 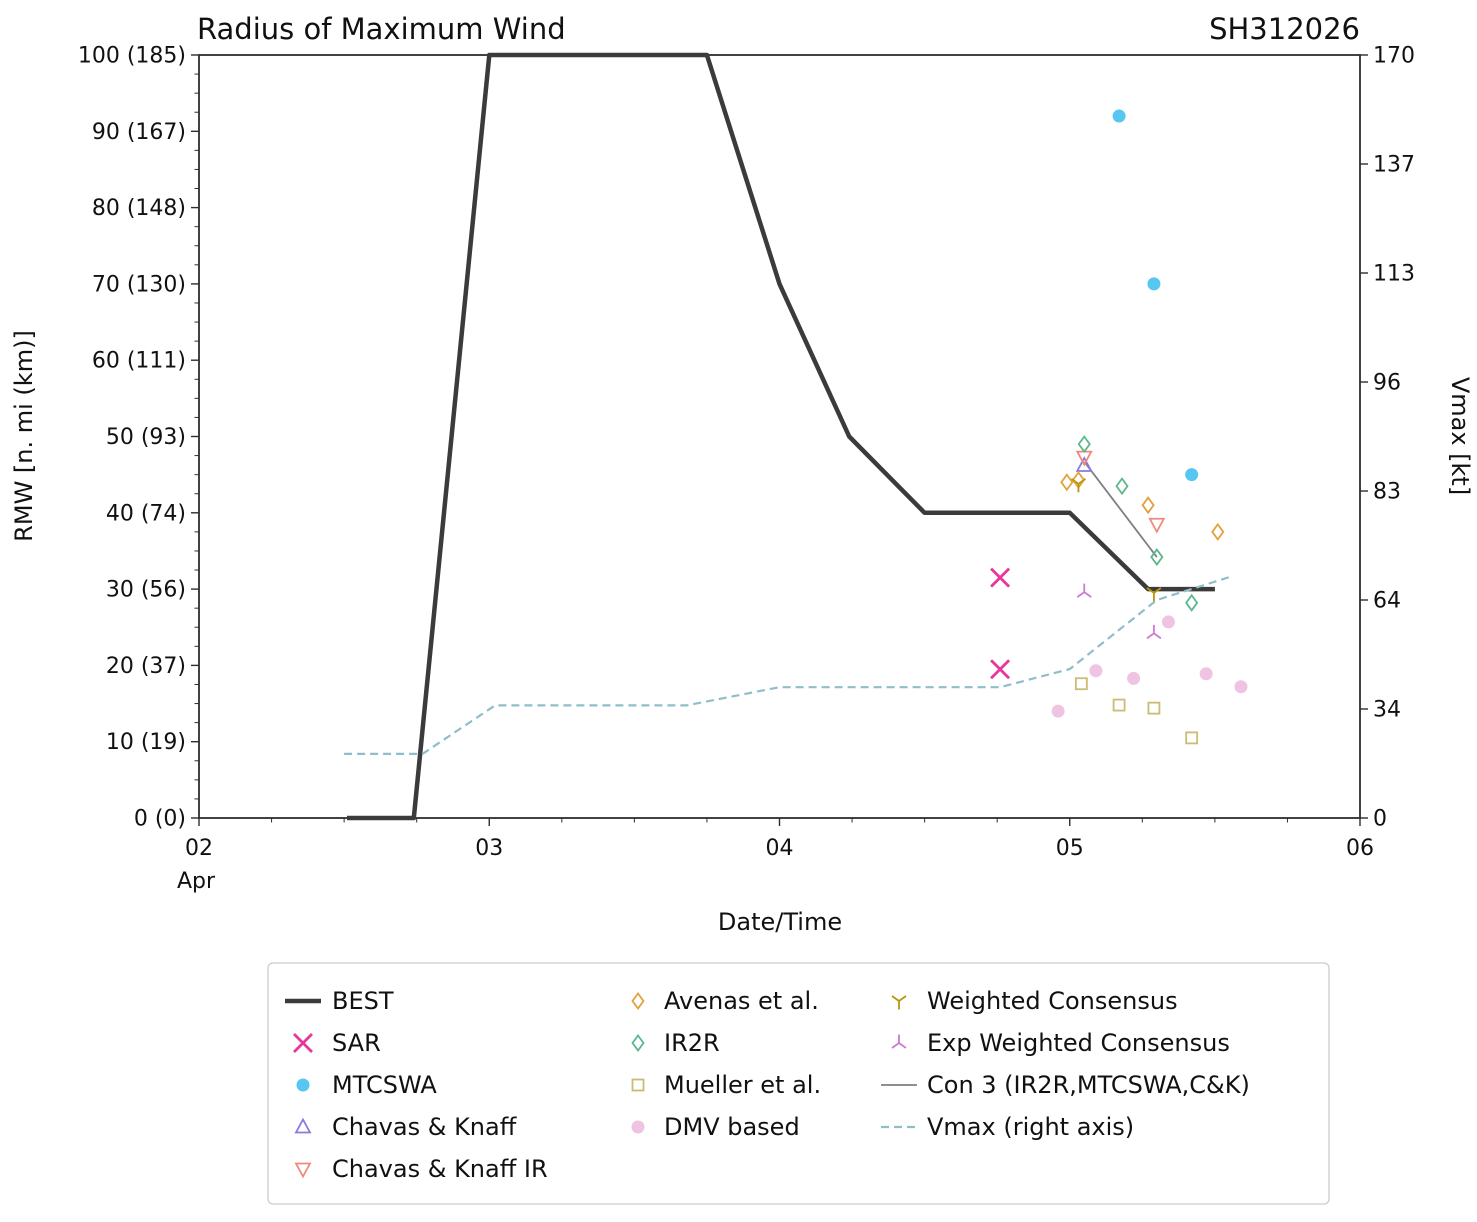 I want to click on y-tick-label: 60 (111), so click(x=139, y=361).